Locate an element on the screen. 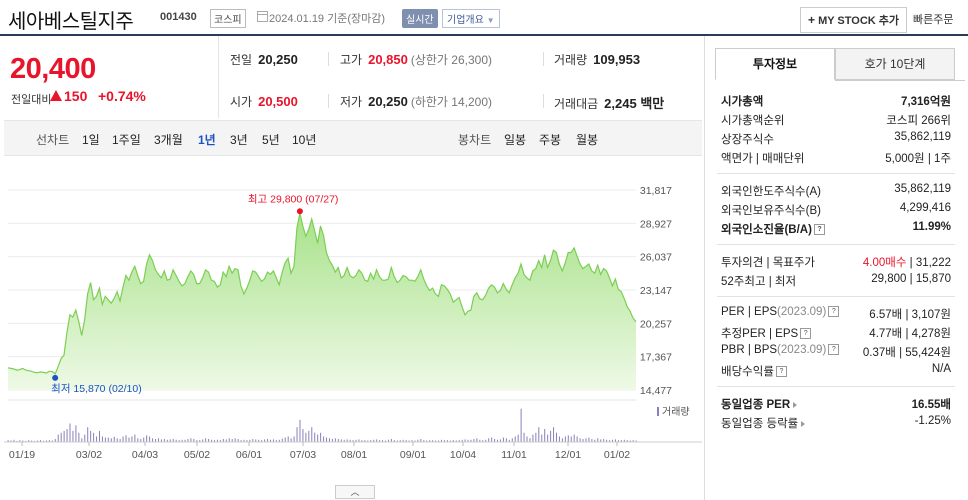 The height and width of the screenshot is (500, 968). header-divider is located at coordinates (484, 35).